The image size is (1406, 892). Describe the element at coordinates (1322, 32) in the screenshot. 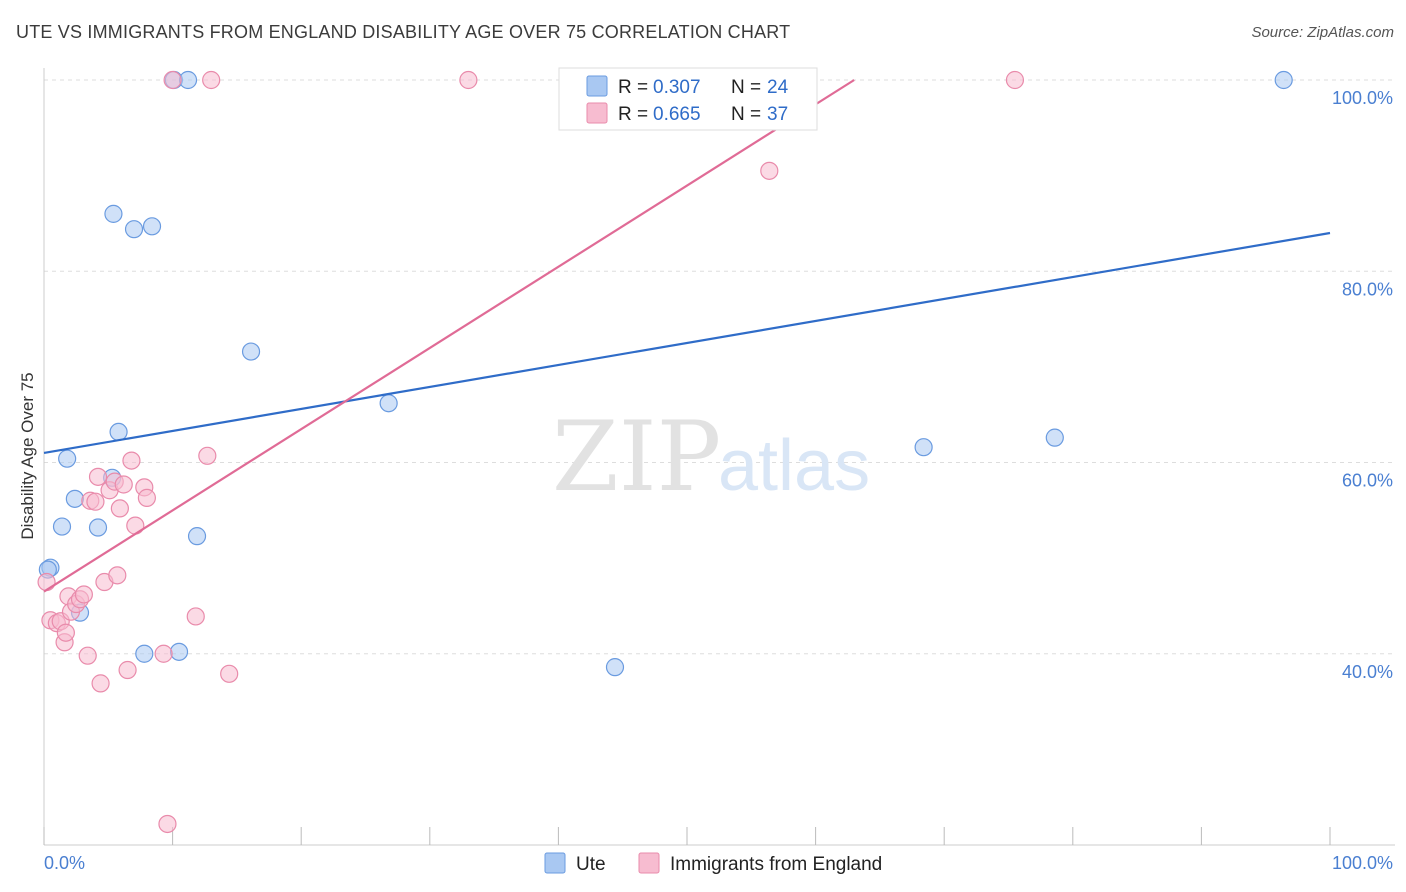

I see `source-label: Source: ZipAtlas.com` at that location.